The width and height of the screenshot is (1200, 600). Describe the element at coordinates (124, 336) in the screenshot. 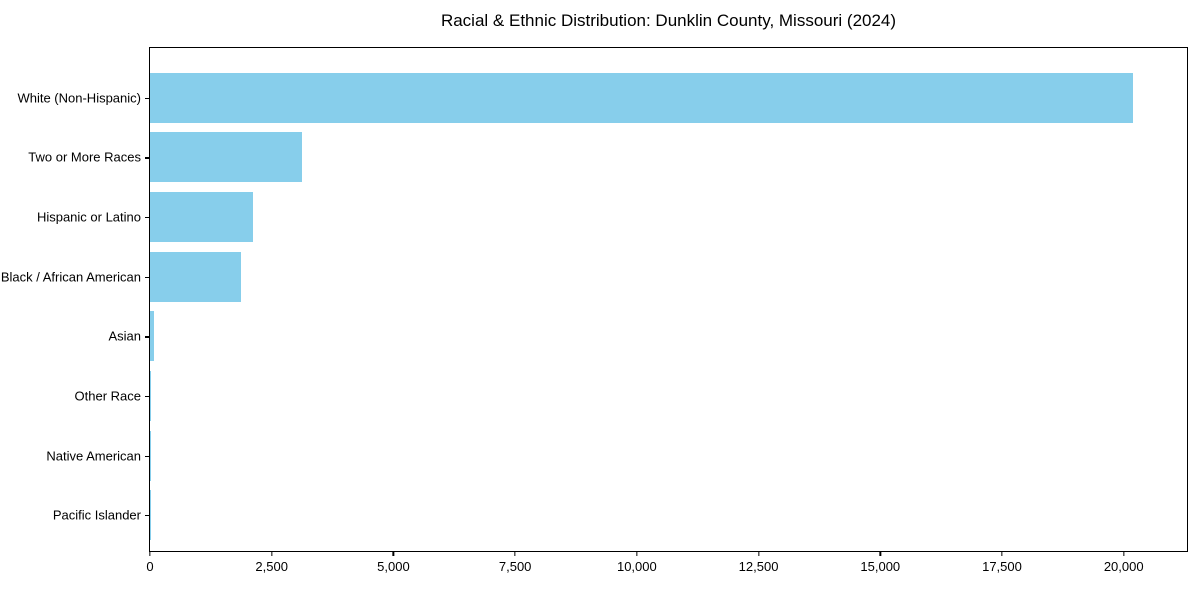

I see `y-axis-label: Asian` at that location.